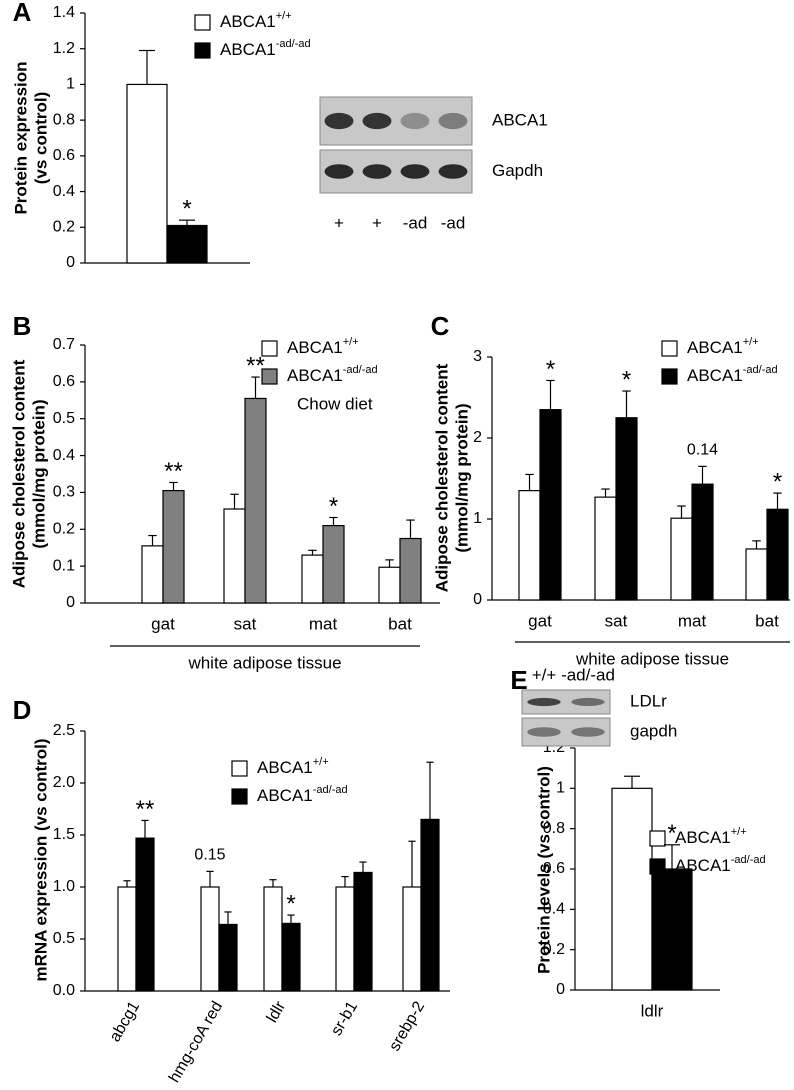  Describe the element at coordinates (335, 403) in the screenshot. I see `note: Chow diet` at that location.